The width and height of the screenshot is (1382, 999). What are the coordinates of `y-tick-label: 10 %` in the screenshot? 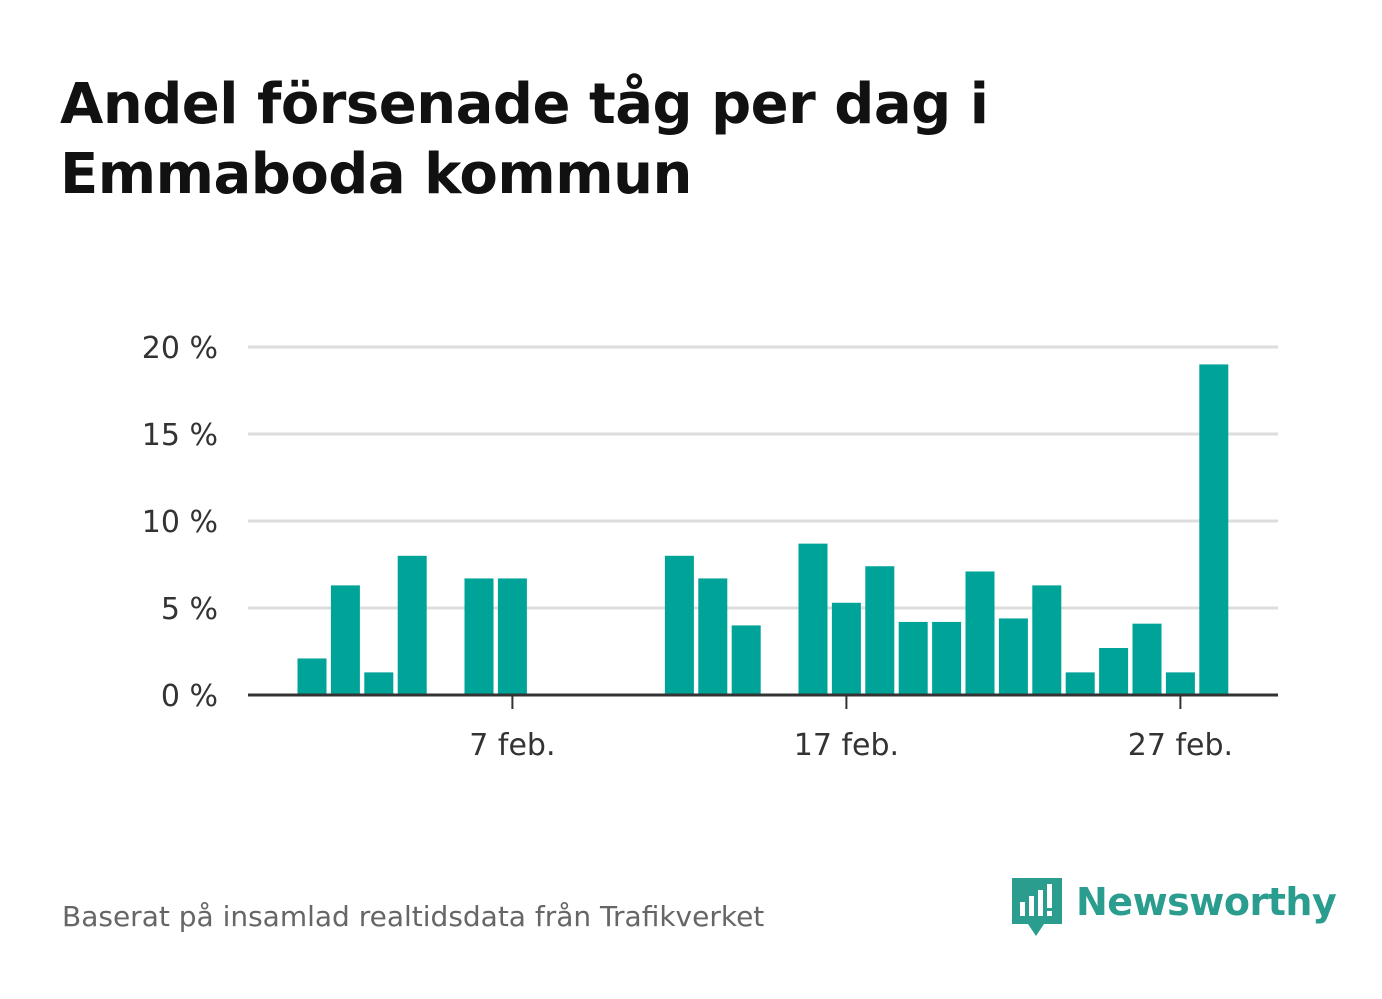 It's located at (180, 522).